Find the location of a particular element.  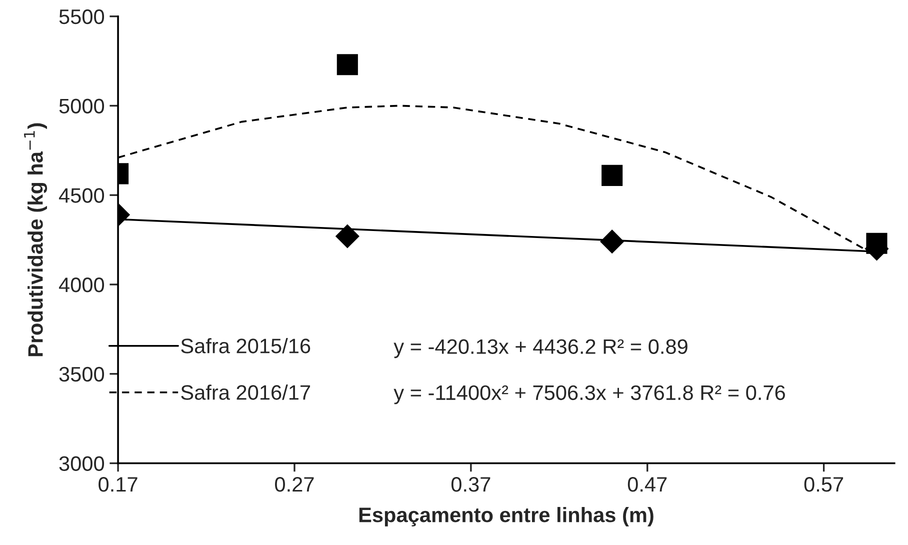

legend-label: Safra 2016/17 is located at coordinates (245, 392).